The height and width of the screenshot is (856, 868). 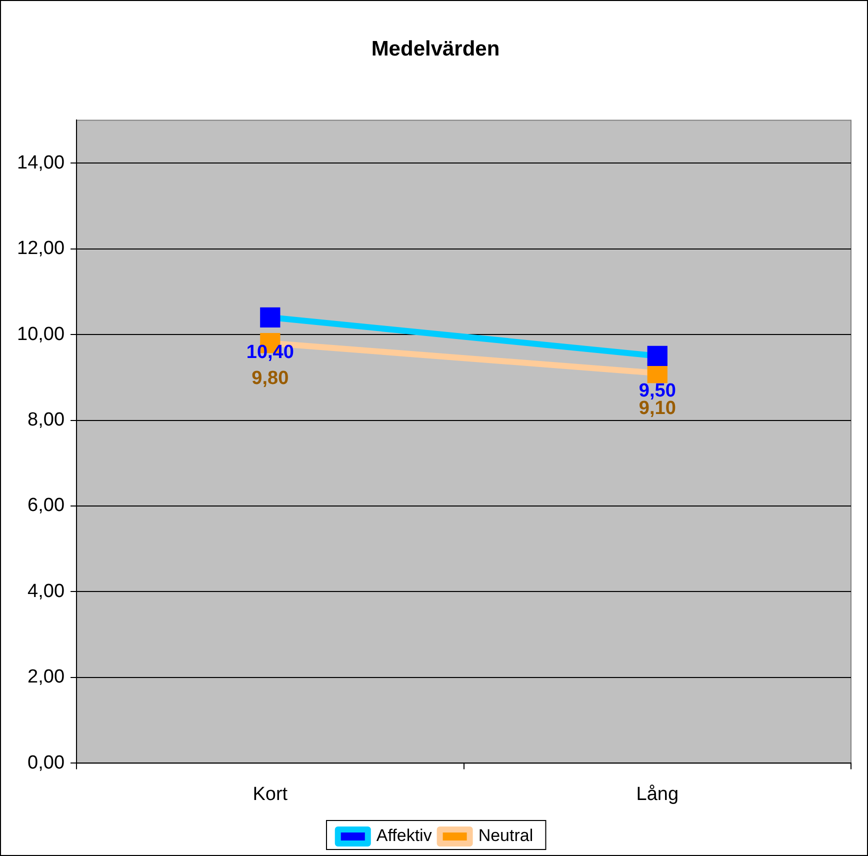 What do you see at coordinates (270, 353) in the screenshot?
I see `data-label: 10,40` at bounding box center [270, 353].